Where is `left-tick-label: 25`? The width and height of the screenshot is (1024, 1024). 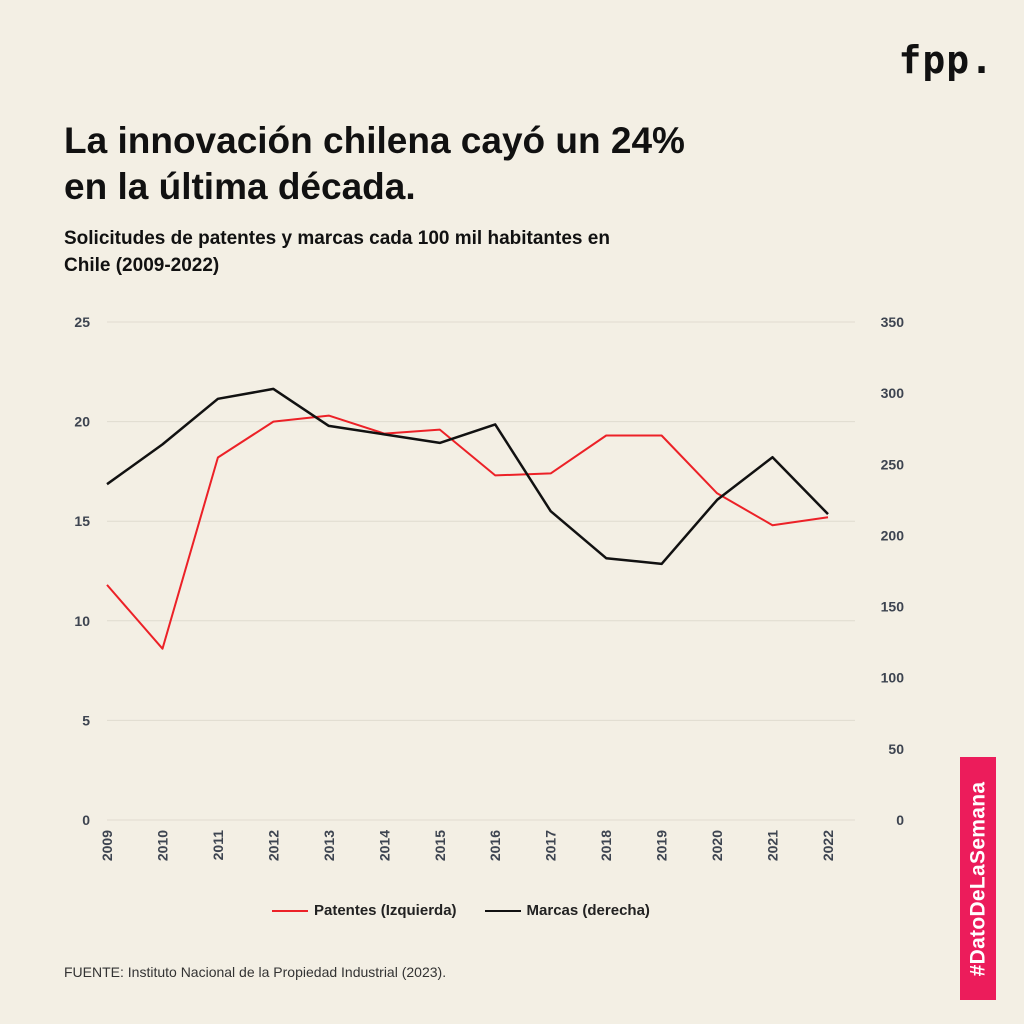
left-tick-label: 25 is located at coordinates (82, 322).